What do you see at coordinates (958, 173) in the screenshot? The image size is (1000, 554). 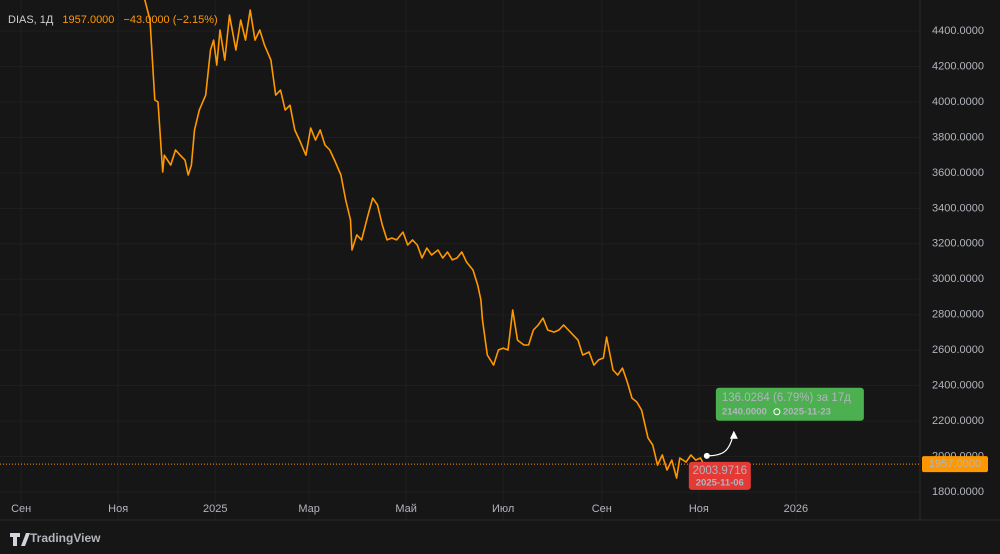 I see `y-tick-label: 3600.0000` at bounding box center [958, 173].